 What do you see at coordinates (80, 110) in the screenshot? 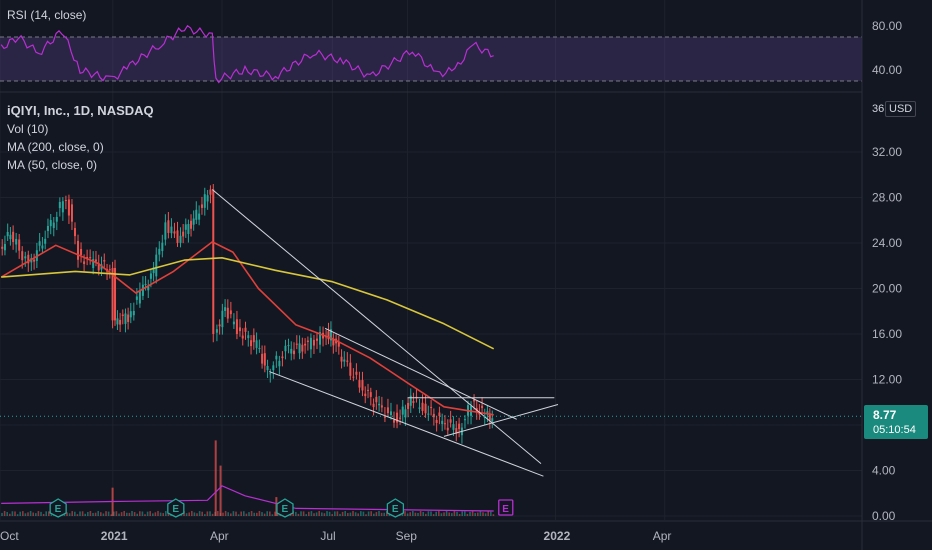
I see `symbol-title: iQIYI, Inc., 1D, NASDAQ` at bounding box center [80, 110].